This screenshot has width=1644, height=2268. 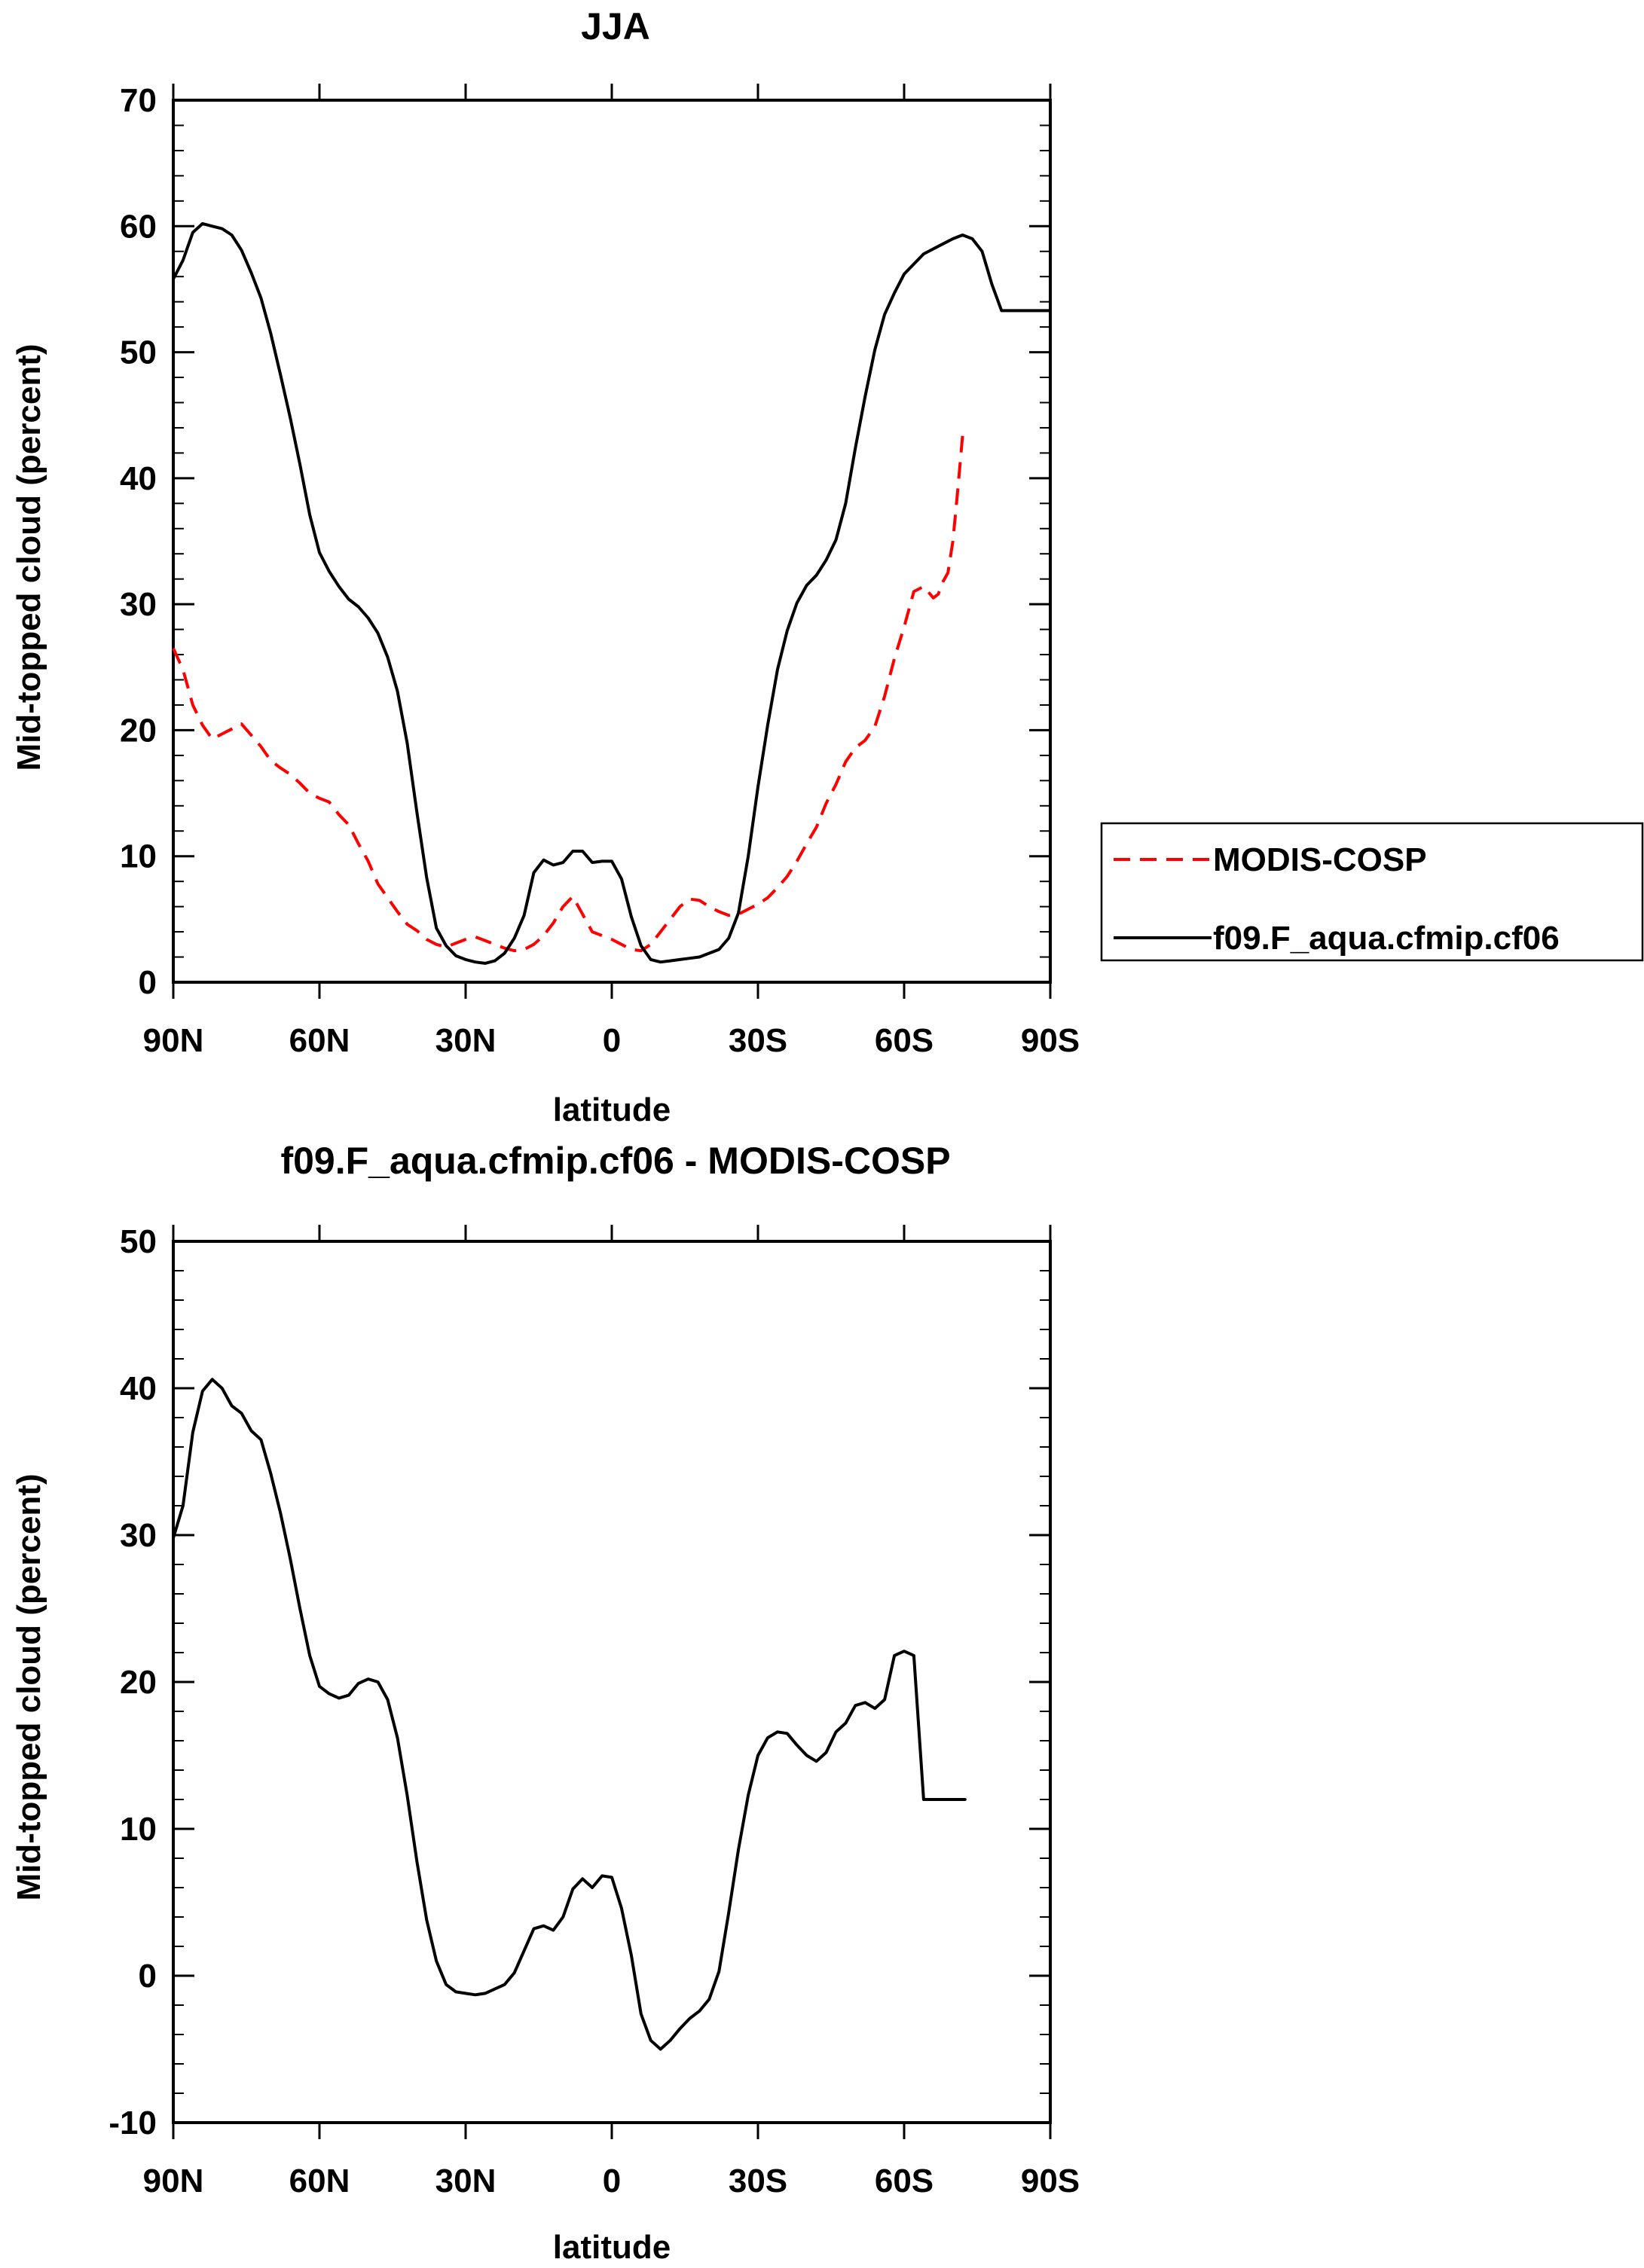 I want to click on legend-label-modis-cosp: MODIS-COSP, so click(x=1320, y=860).